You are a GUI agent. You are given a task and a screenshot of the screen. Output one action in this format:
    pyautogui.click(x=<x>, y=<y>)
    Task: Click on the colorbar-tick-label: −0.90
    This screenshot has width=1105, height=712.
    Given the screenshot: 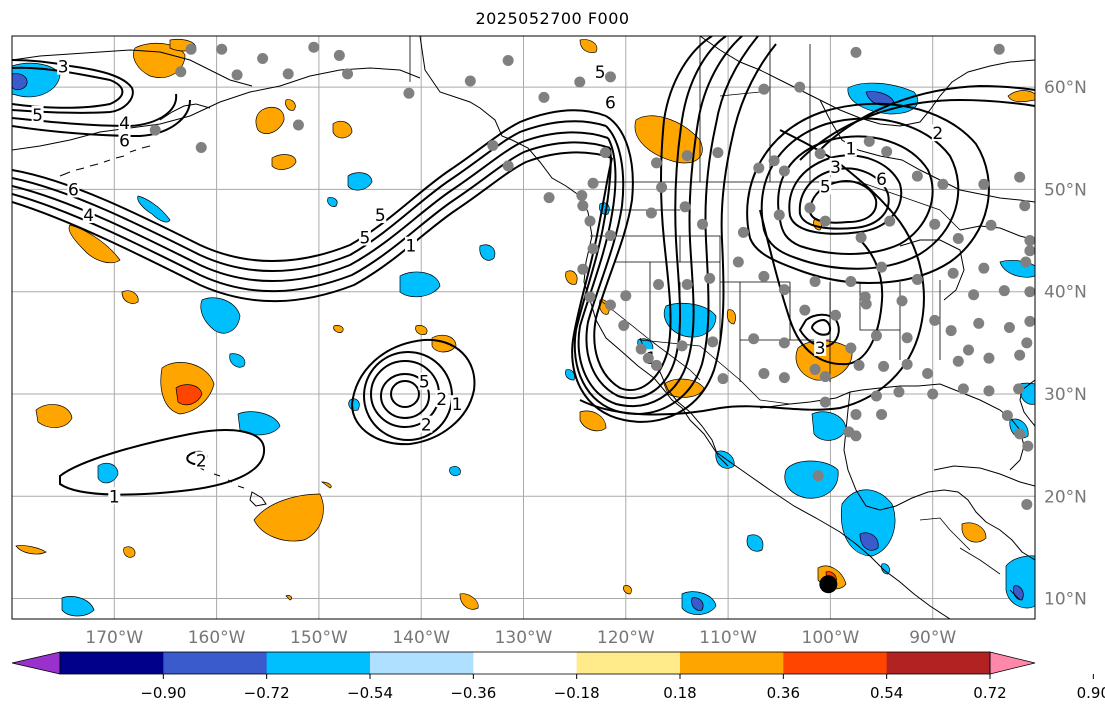 What is the action you would take?
    pyautogui.click(x=163, y=693)
    